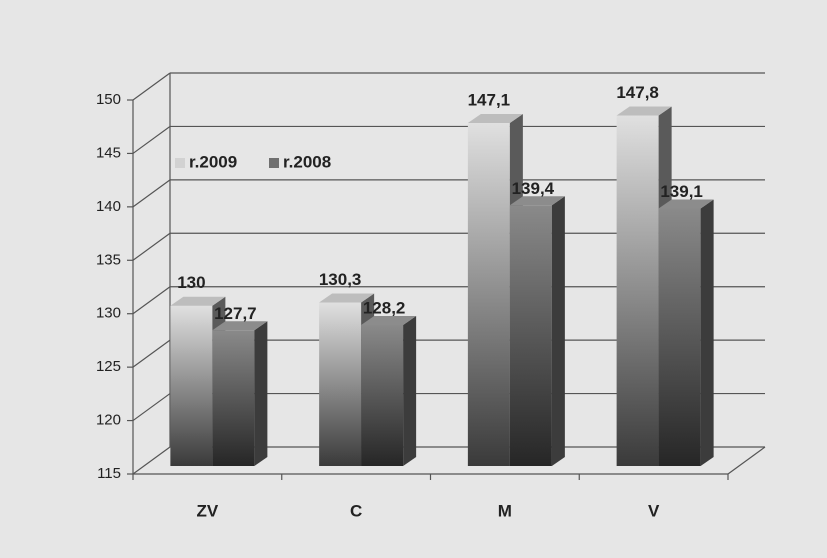  What do you see at coordinates (681, 191) in the screenshot?
I see `value-label: 139,1` at bounding box center [681, 191].